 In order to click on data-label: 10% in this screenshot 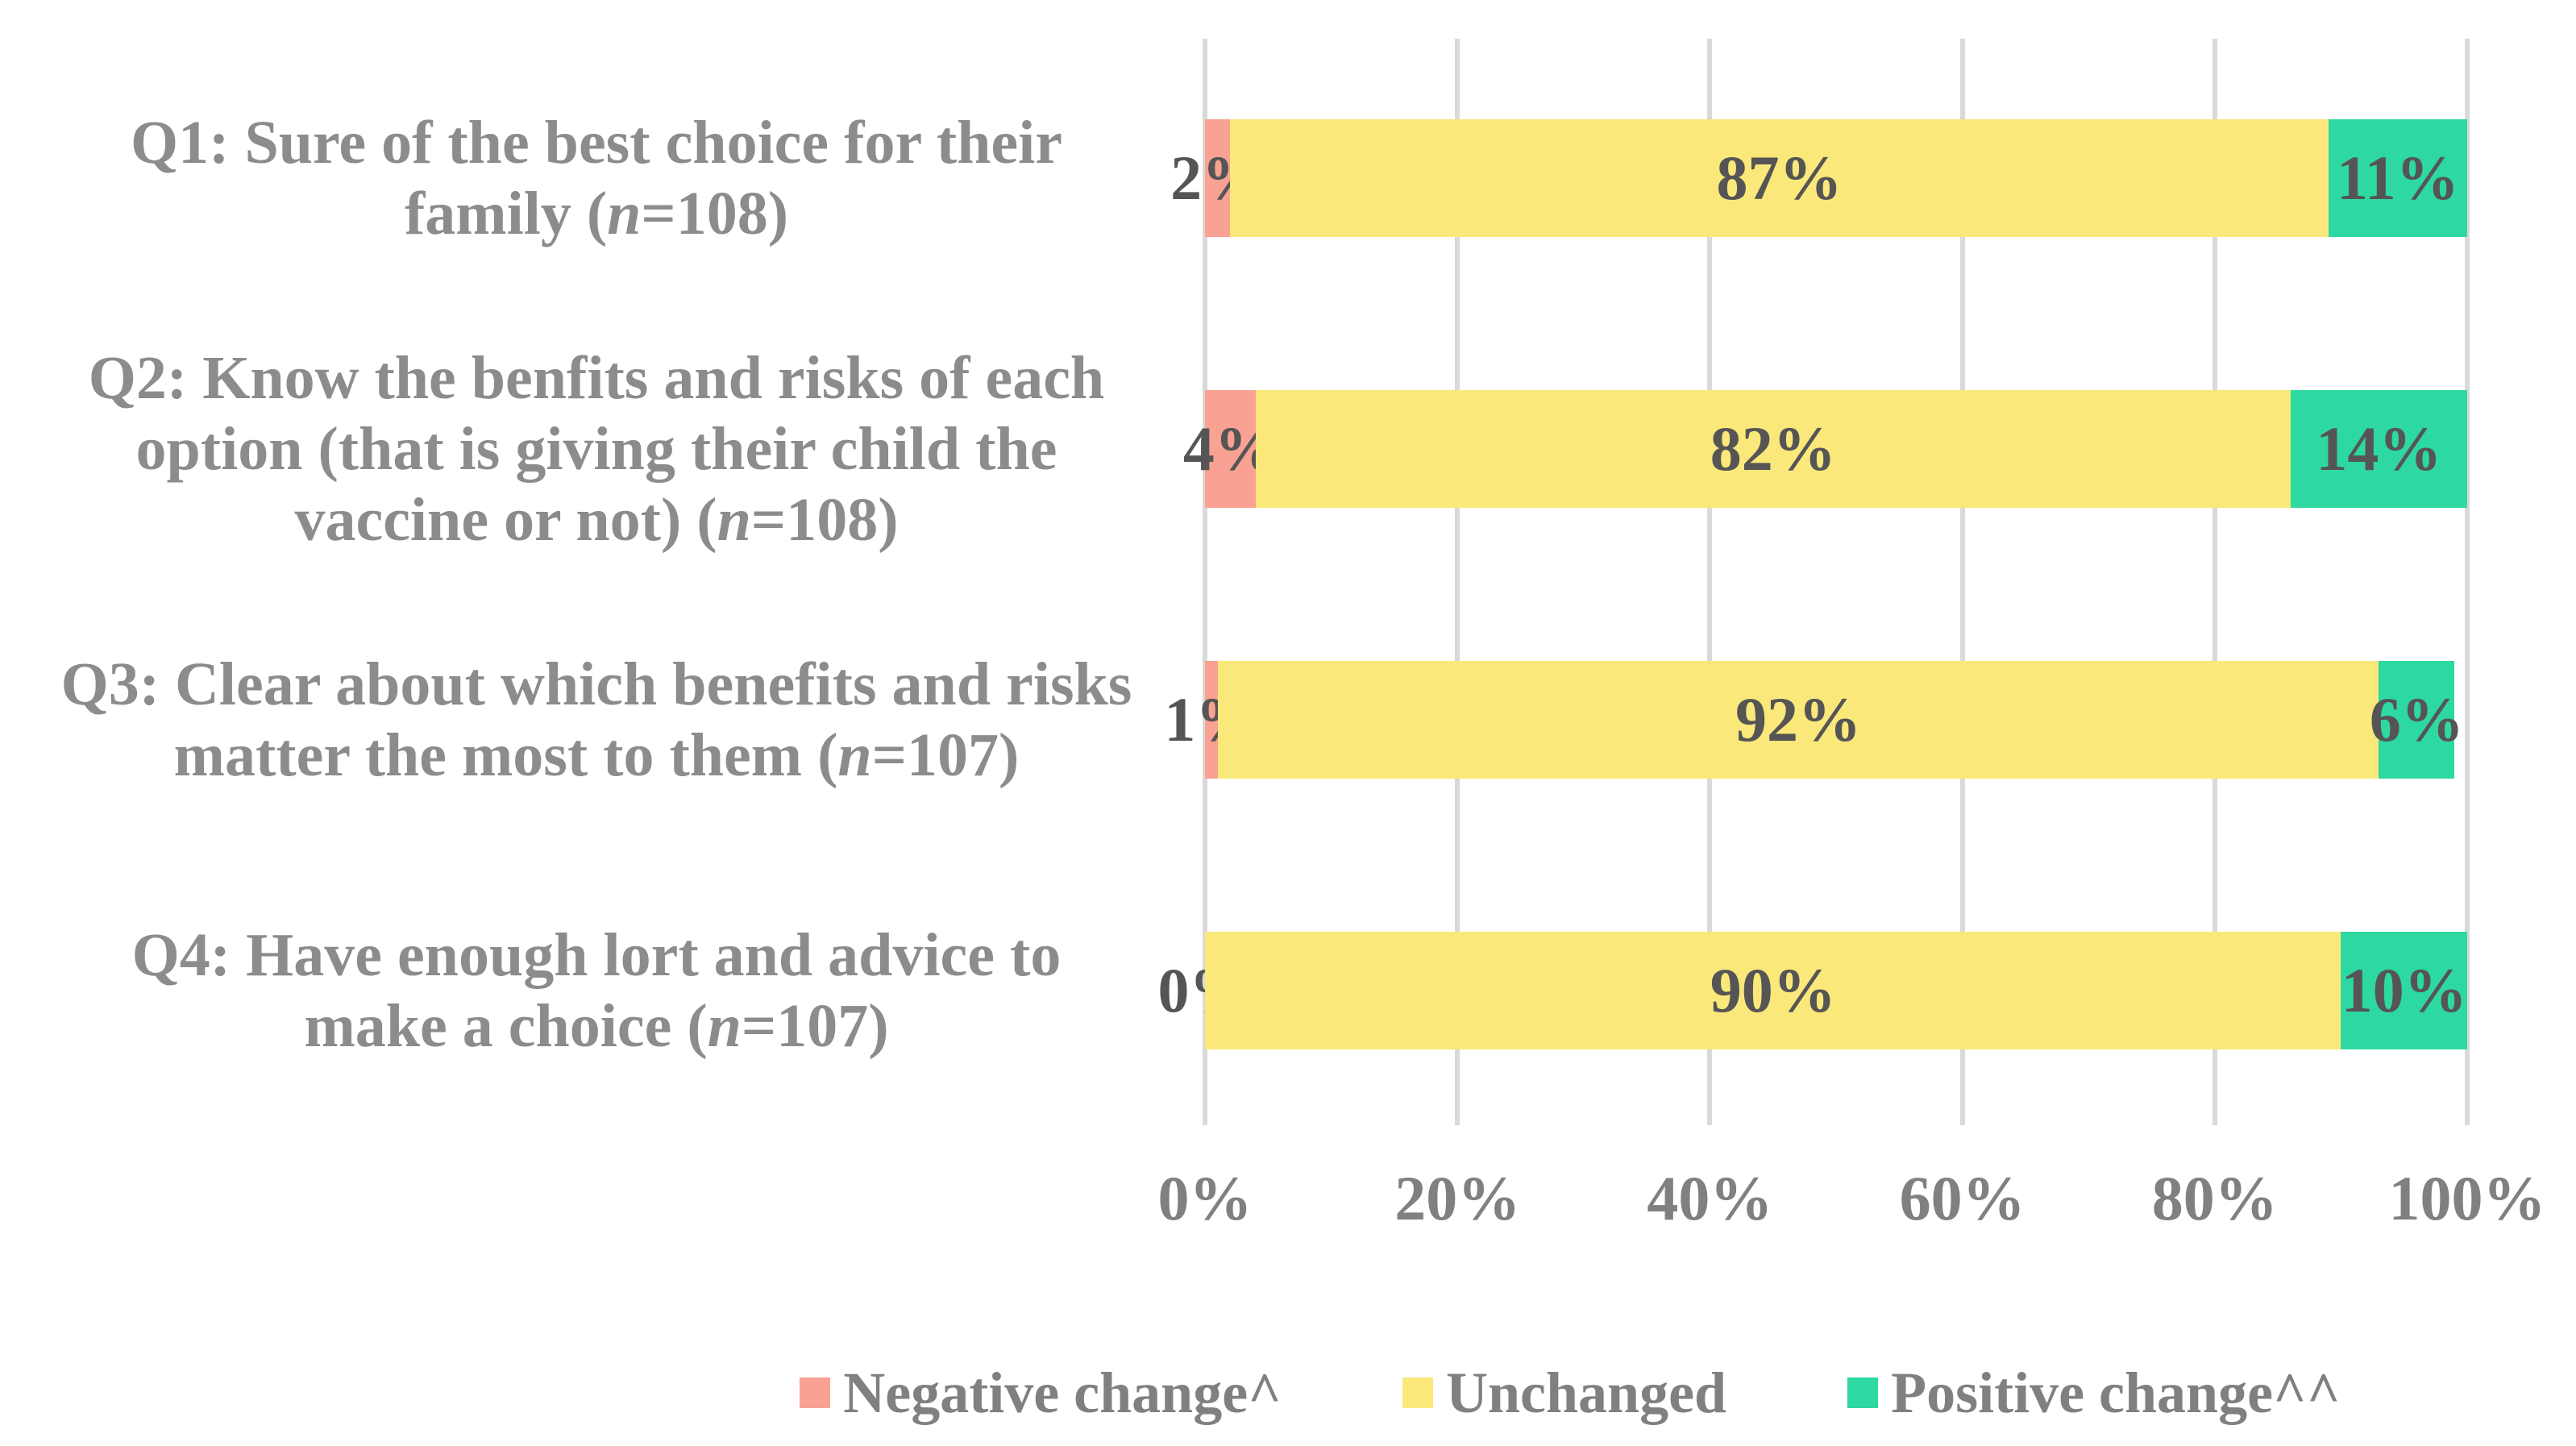, I will do `click(2404, 990)`.